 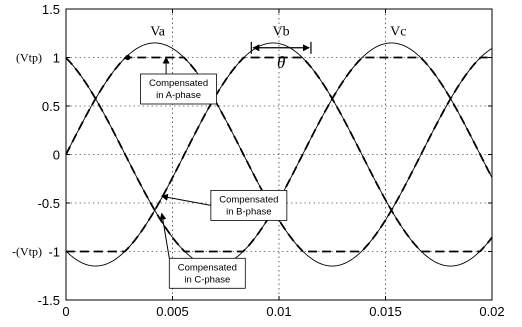 What do you see at coordinates (385, 311) in the screenshot?
I see `x-tick-label: 0.015` at bounding box center [385, 311].